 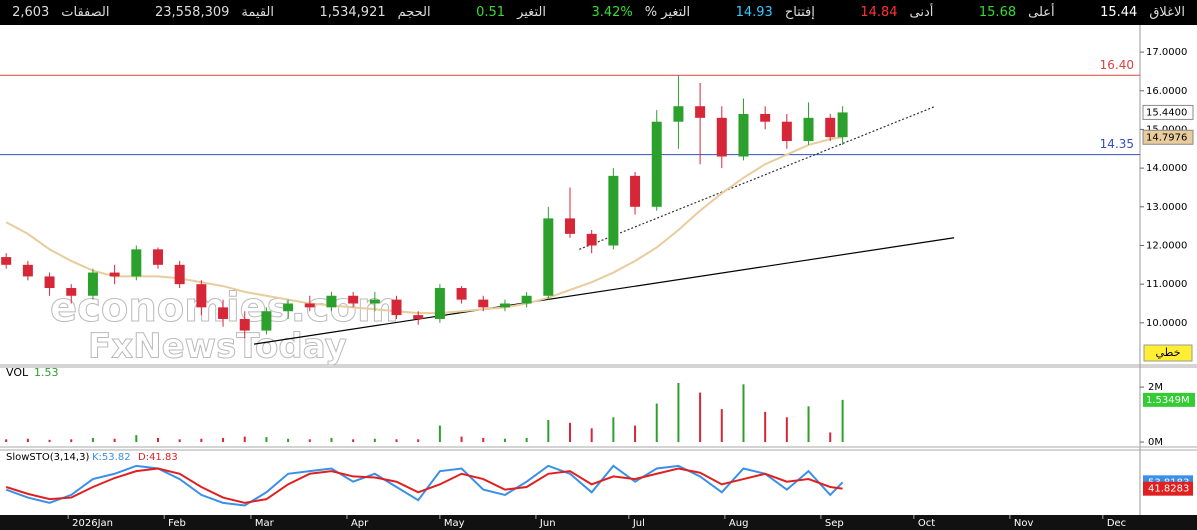 What do you see at coordinates (47, 457) in the screenshot?
I see `panel-title: SlowSTO(3,14,3)` at bounding box center [47, 457].